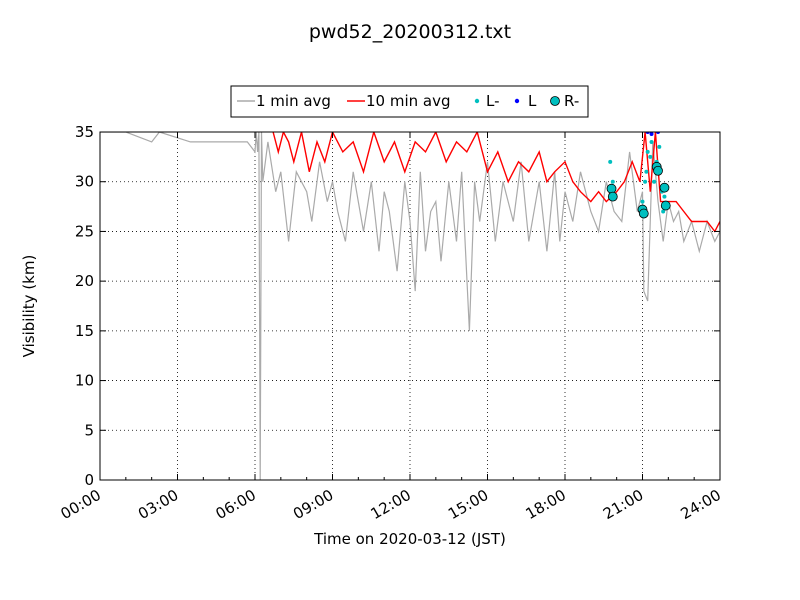 The image size is (800, 600). What do you see at coordinates (496, 182) in the screenshot?
I see `series-line-10-min-avg` at bounding box center [496, 182].